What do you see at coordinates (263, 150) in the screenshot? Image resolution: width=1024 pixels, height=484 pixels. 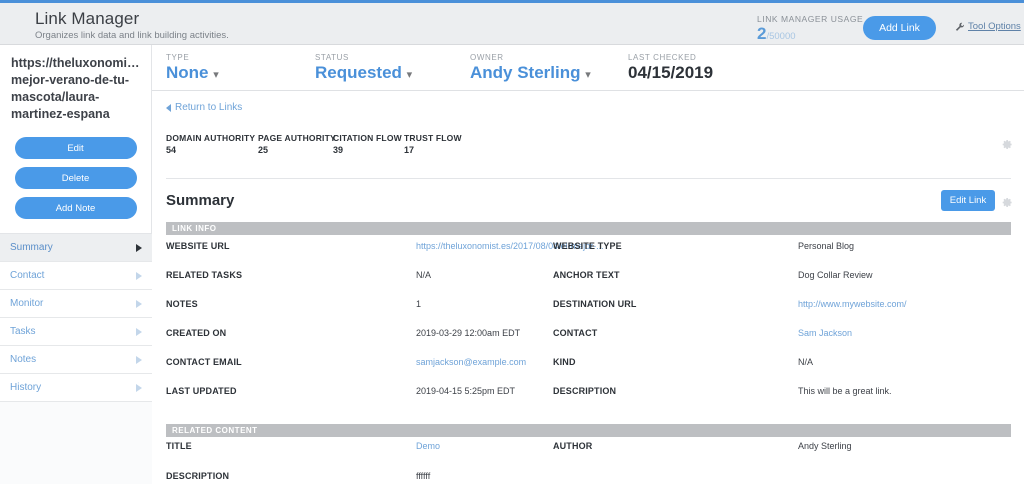 I see `metric-value: 25` at bounding box center [263, 150].